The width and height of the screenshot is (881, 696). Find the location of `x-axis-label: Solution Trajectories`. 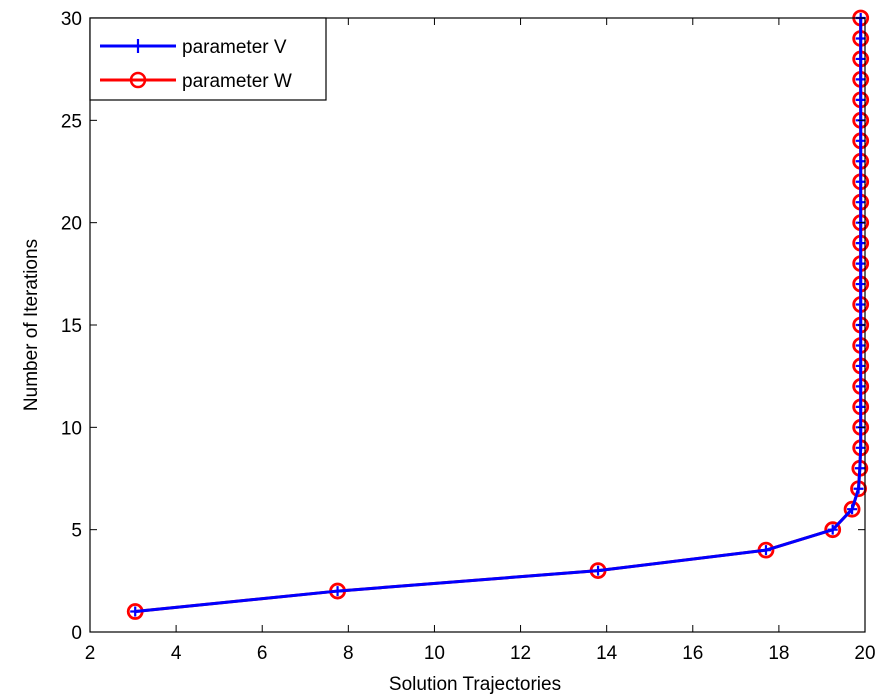

x-axis-label: Solution Trajectories is located at coordinates (475, 684).